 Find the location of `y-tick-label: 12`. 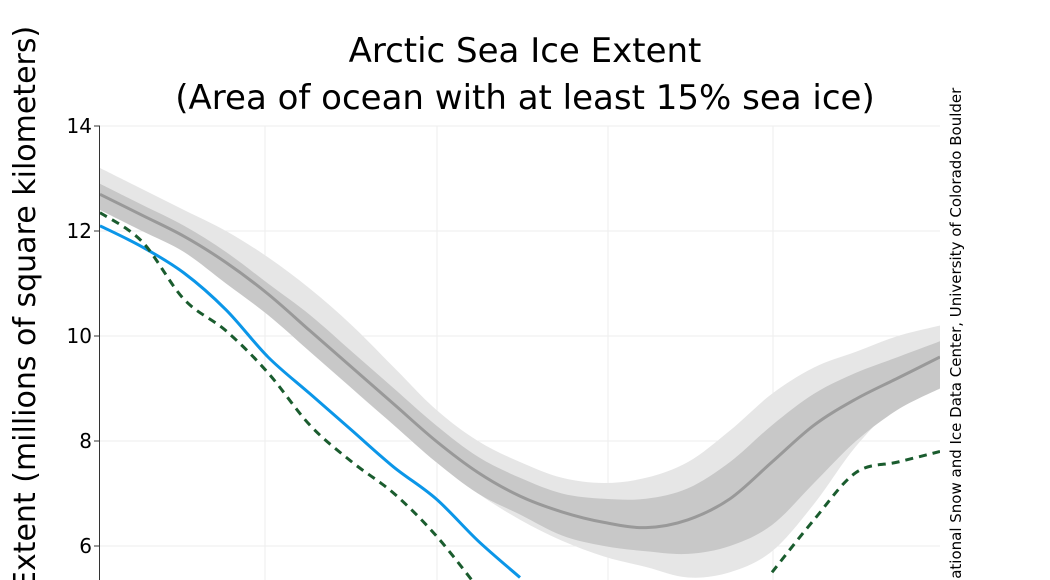

y-tick-label: 12 is located at coordinates (79, 231).